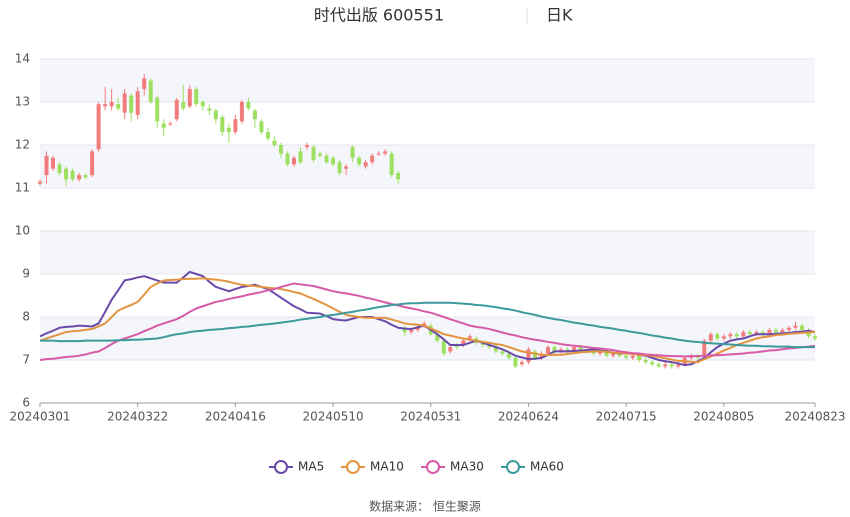 This screenshot has height=517, width=850. Describe the element at coordinates (513, 467) in the screenshot. I see `legend-marker` at that location.